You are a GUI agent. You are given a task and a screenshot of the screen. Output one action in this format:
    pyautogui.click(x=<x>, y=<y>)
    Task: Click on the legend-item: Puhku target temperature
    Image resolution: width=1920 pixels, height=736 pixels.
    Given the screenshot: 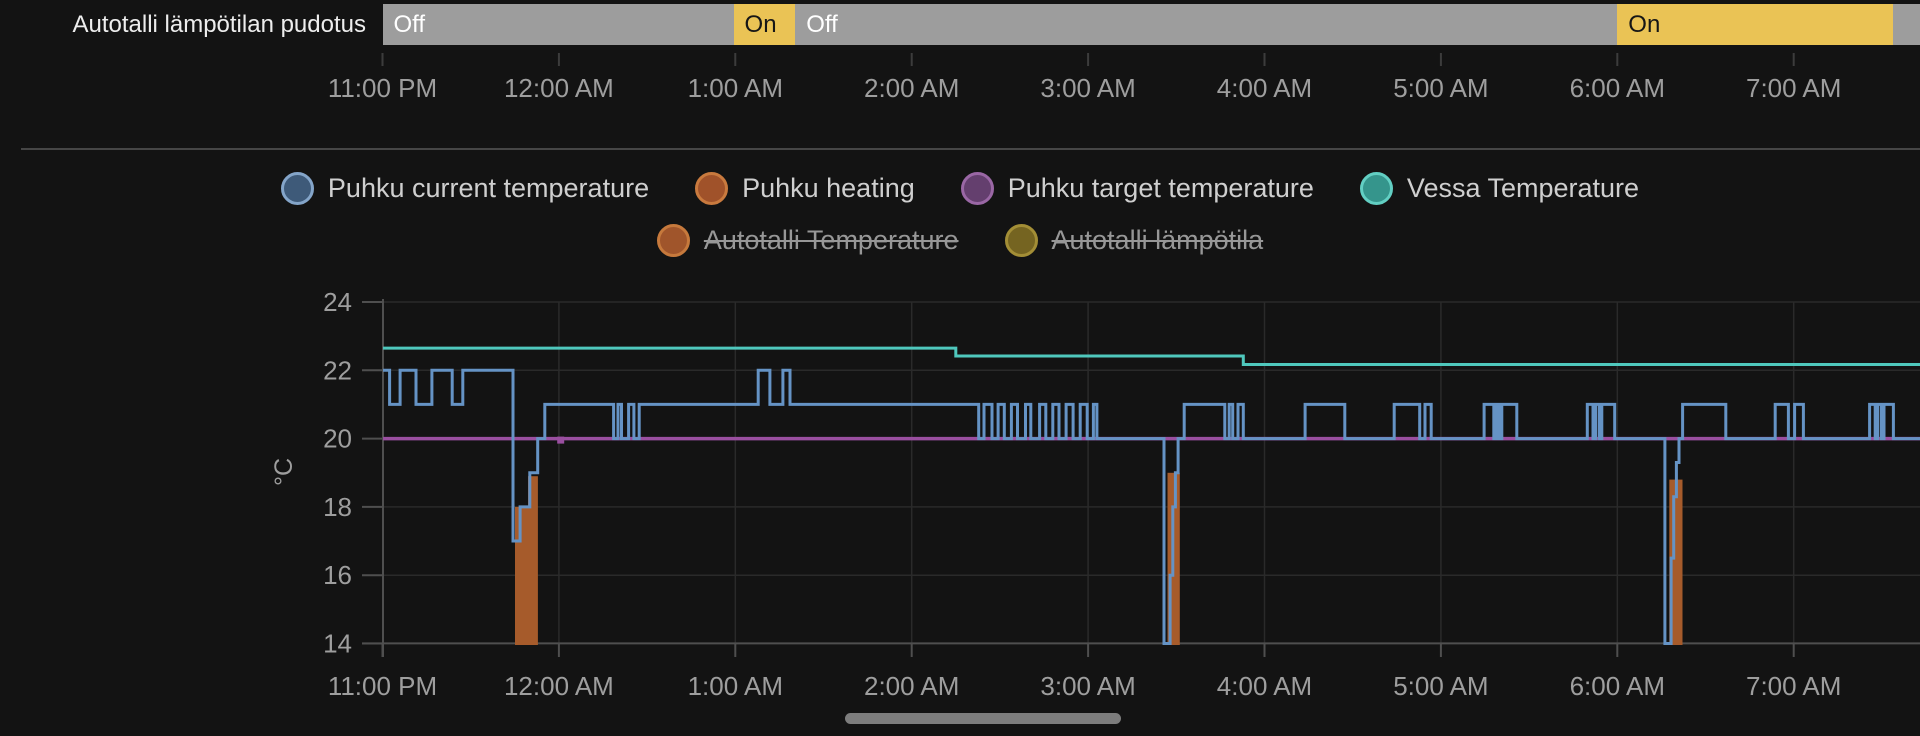 What is the action you would take?
    pyautogui.click(x=1137, y=188)
    